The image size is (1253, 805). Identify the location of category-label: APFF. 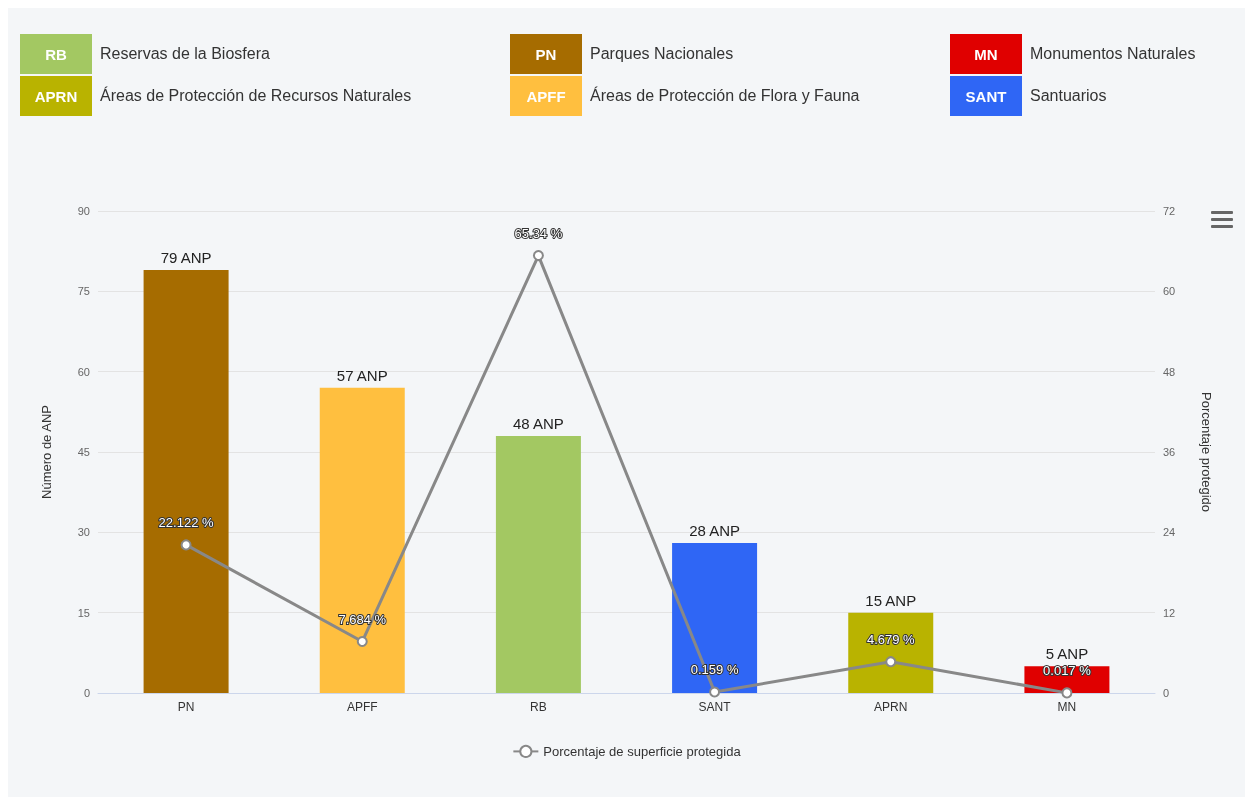
(546, 96).